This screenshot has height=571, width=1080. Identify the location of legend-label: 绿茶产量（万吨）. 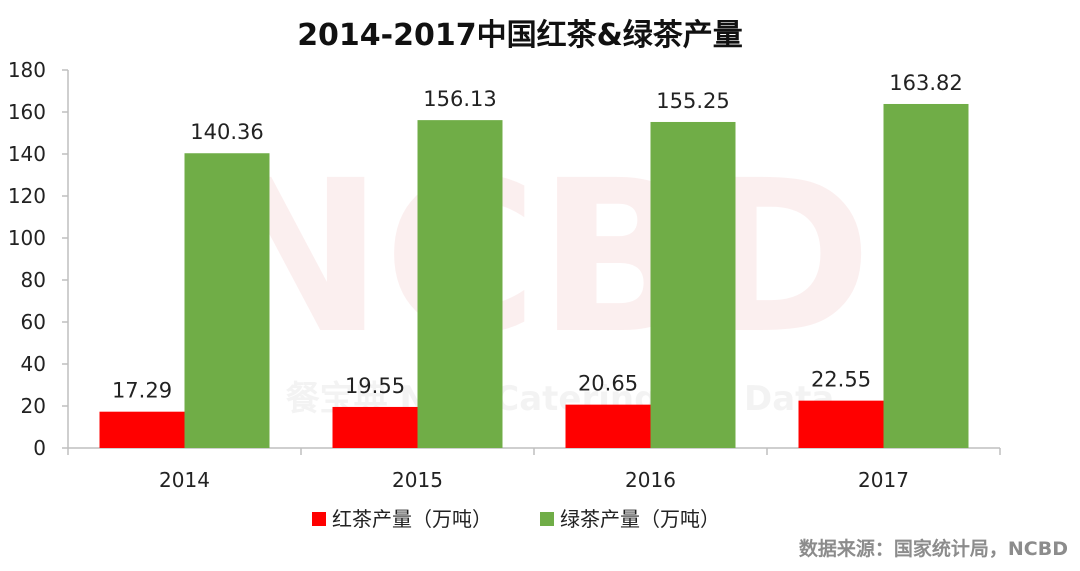
(640, 519).